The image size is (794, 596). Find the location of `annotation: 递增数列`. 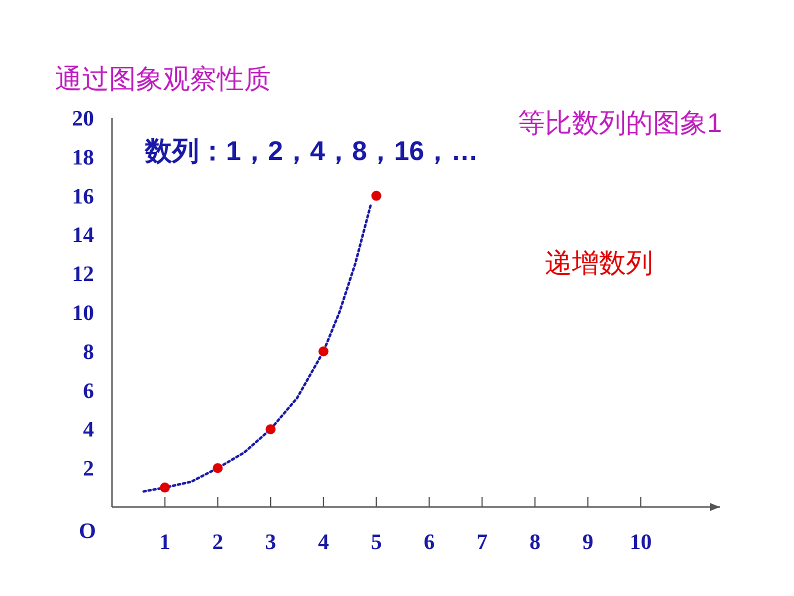

annotation: 递增数列 is located at coordinates (599, 263).